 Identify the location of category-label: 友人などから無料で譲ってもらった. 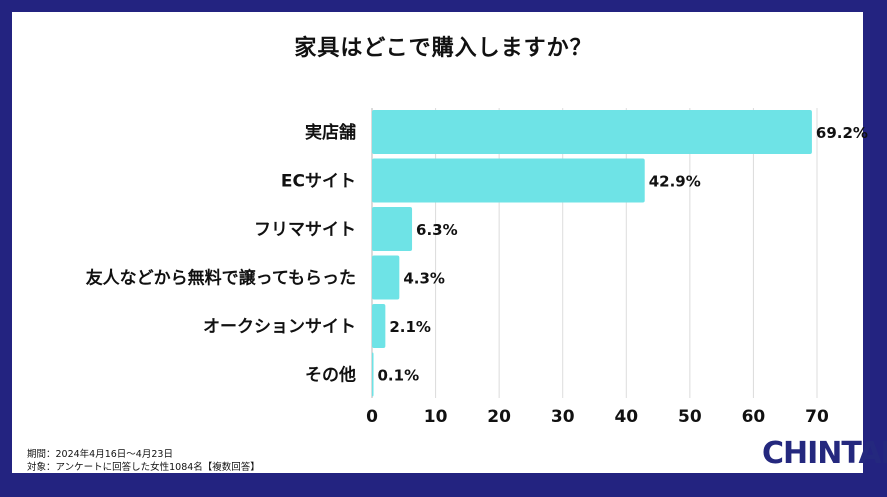
(221, 278).